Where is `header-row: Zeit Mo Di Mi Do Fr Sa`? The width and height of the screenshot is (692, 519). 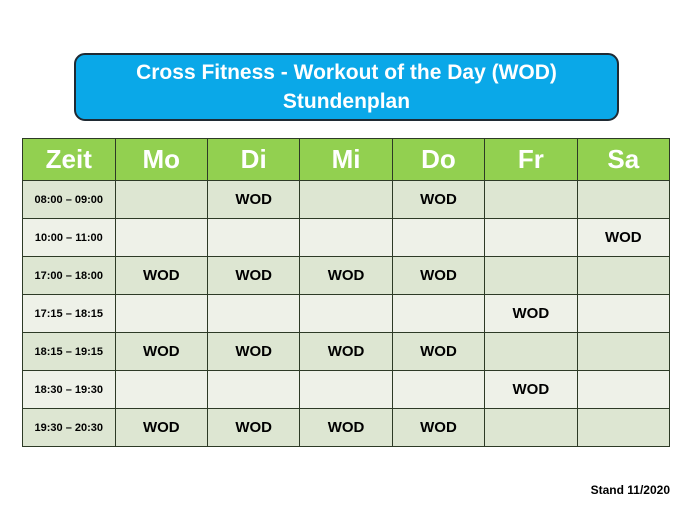 header-row: Zeit Mo Di Mi Do Fr Sa is located at coordinates (346, 159).